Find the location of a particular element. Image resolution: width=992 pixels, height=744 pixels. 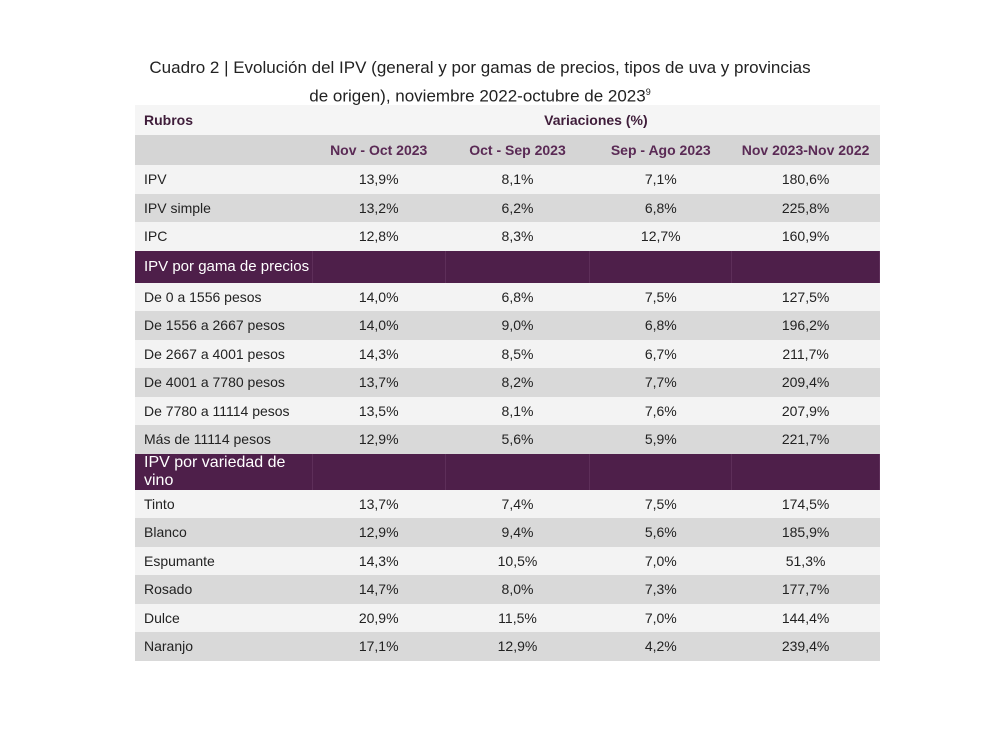

table-row: Tinto 13,7% 7,4% 7,5% 174,5% is located at coordinates (507, 503).